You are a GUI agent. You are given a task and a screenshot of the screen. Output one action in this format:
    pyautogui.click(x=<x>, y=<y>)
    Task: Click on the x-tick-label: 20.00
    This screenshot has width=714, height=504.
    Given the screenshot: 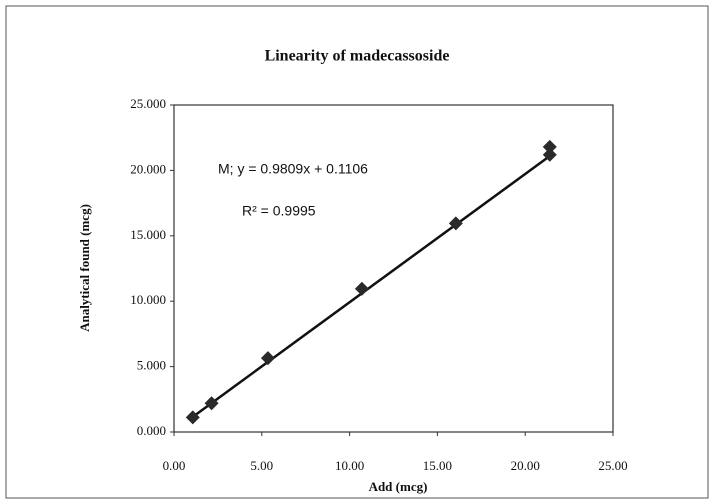 What is the action you would take?
    pyautogui.click(x=525, y=465)
    